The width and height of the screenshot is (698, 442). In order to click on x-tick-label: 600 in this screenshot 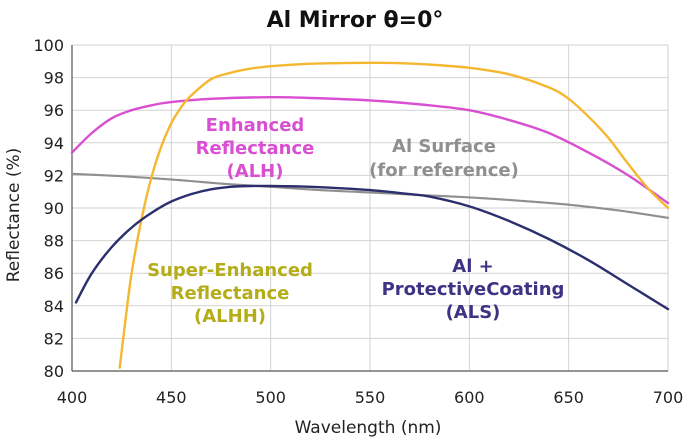, I will do `click(469, 397)`.